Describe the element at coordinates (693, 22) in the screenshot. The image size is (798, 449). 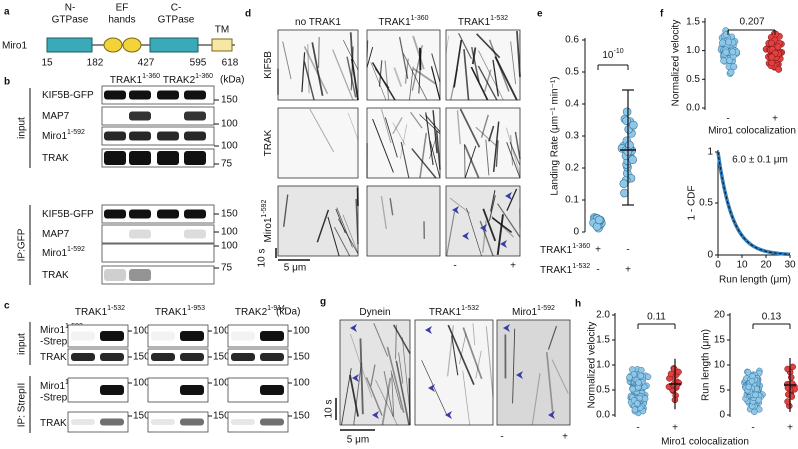
I see `tick-label: 1.5` at that location.